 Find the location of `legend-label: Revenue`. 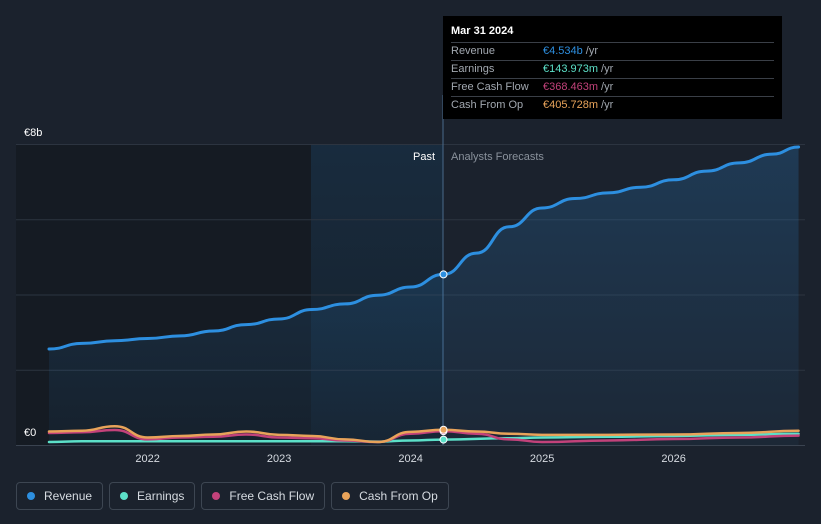

legend-label: Revenue is located at coordinates (68, 496).